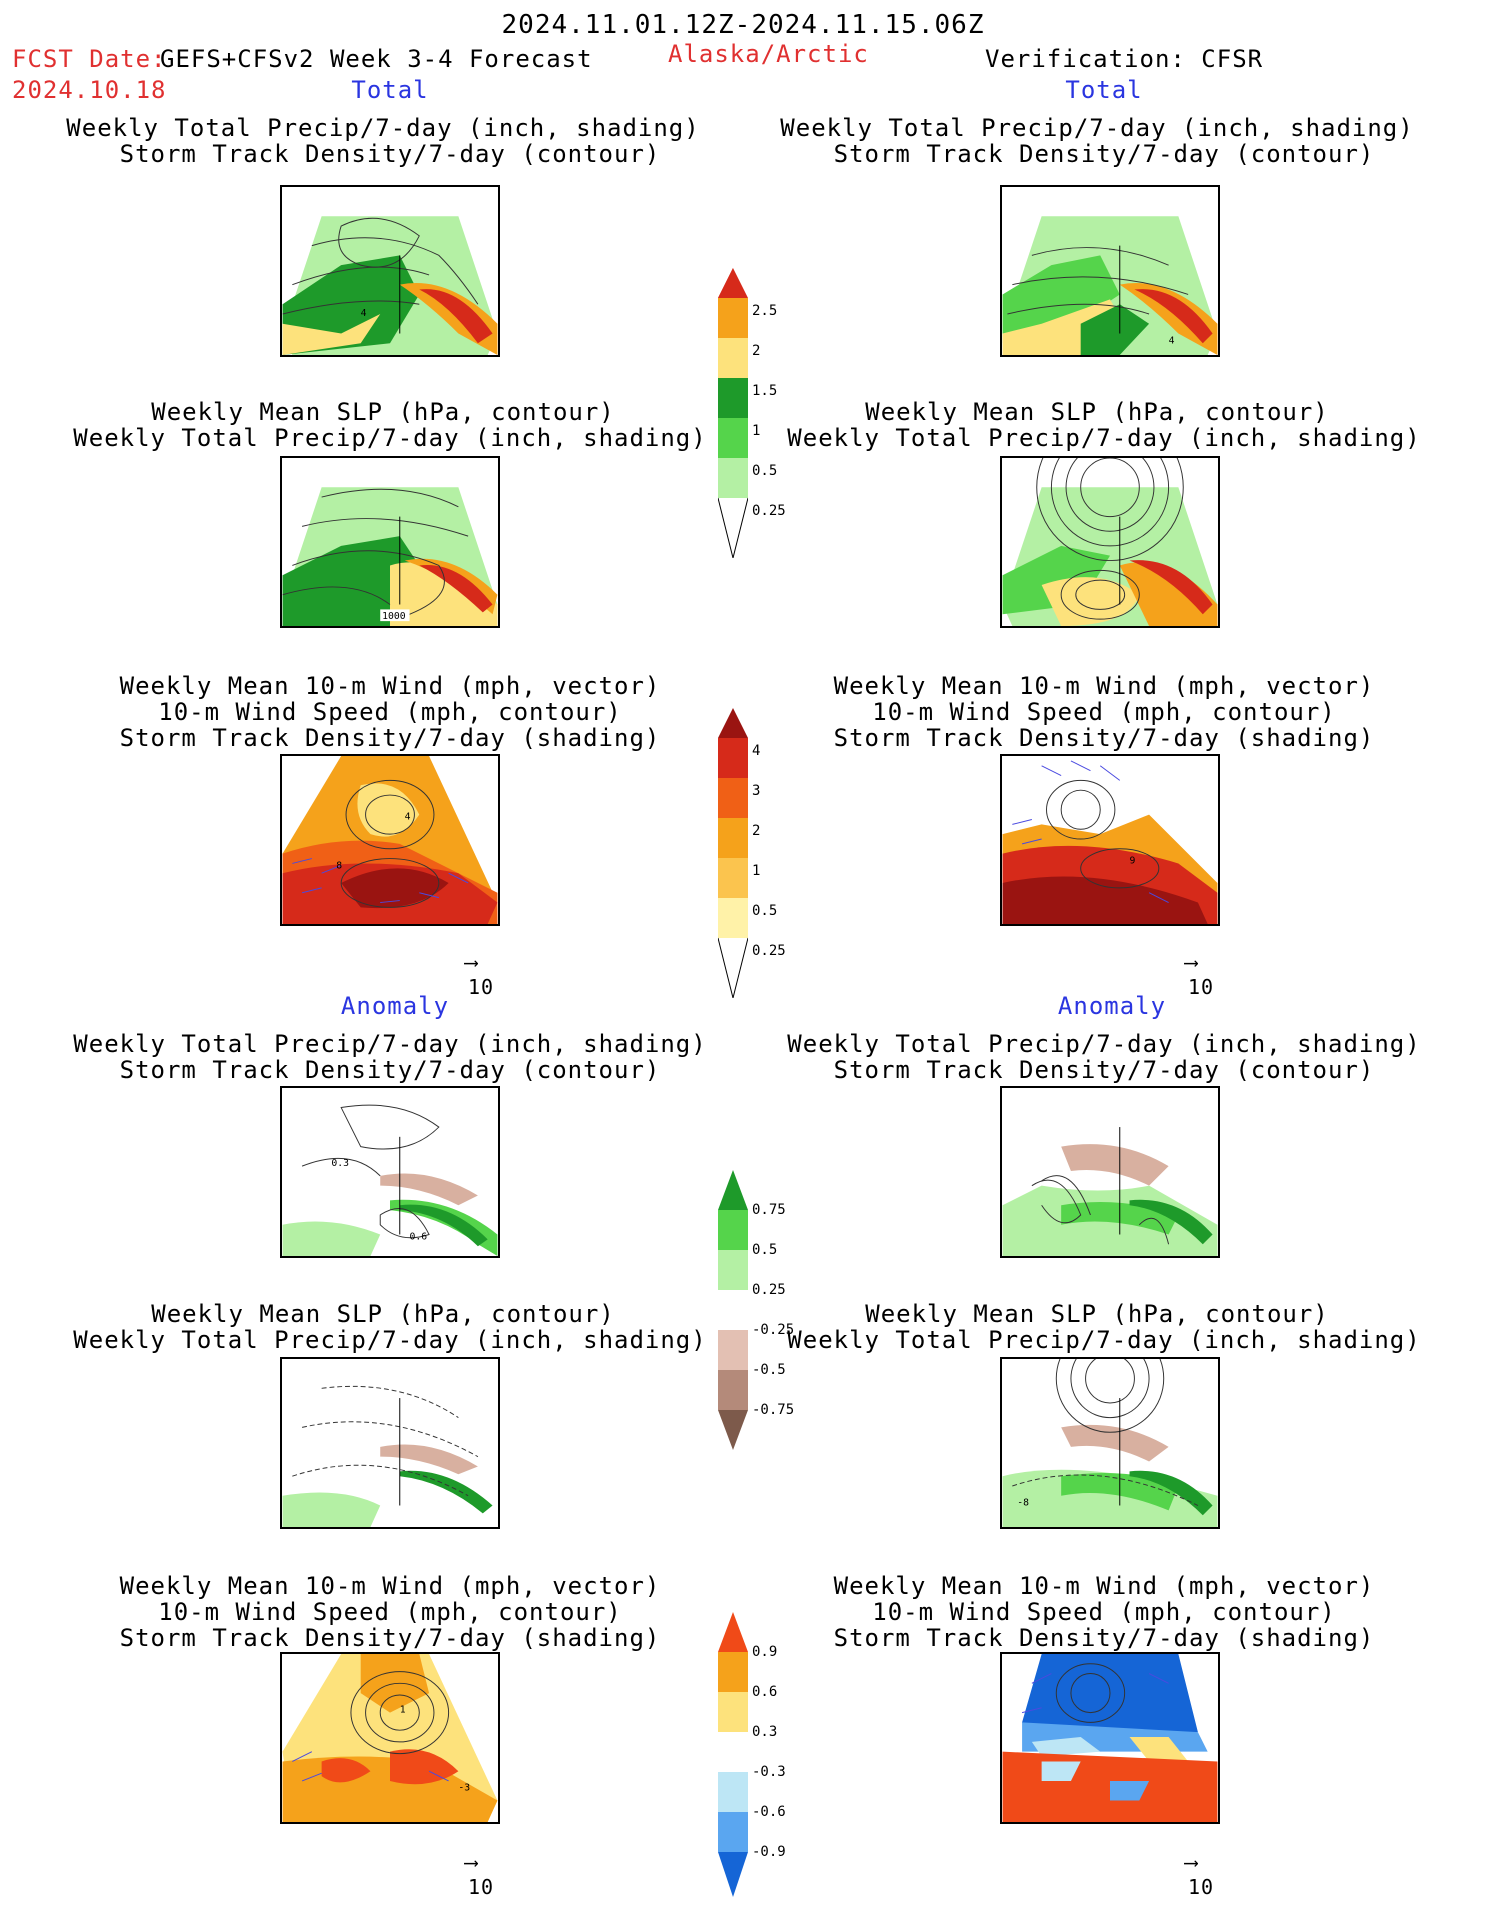  I want to click on cb3-label-6: -0.75, so click(773, 1410).